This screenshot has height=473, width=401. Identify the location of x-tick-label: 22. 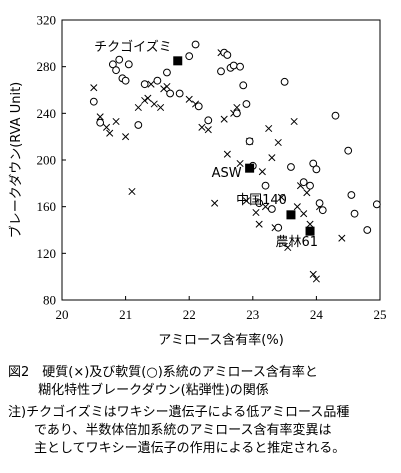
(189, 314).